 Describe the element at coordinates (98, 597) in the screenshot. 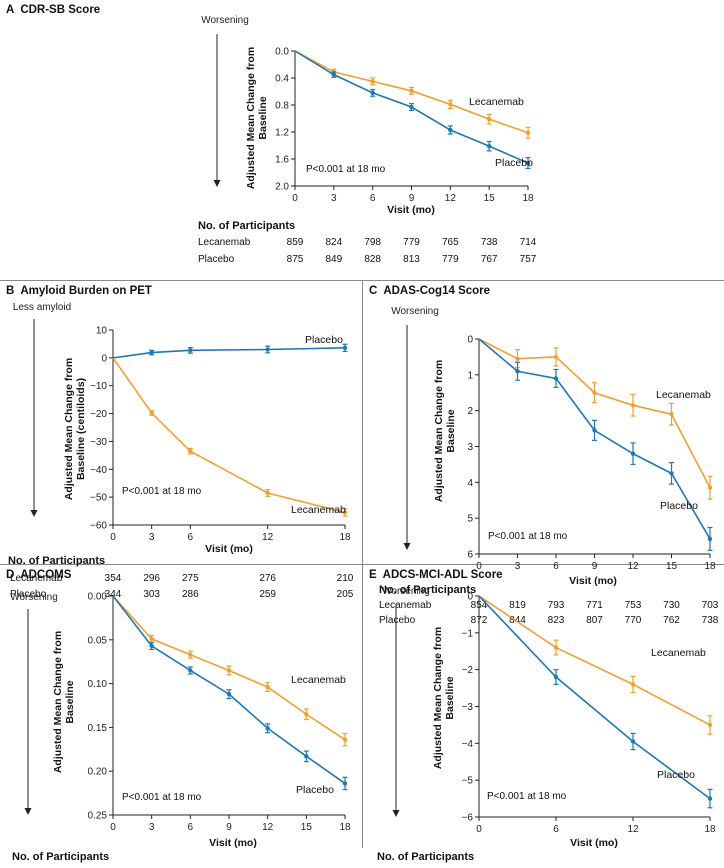

I see `y-tick-label: 0.00` at that location.